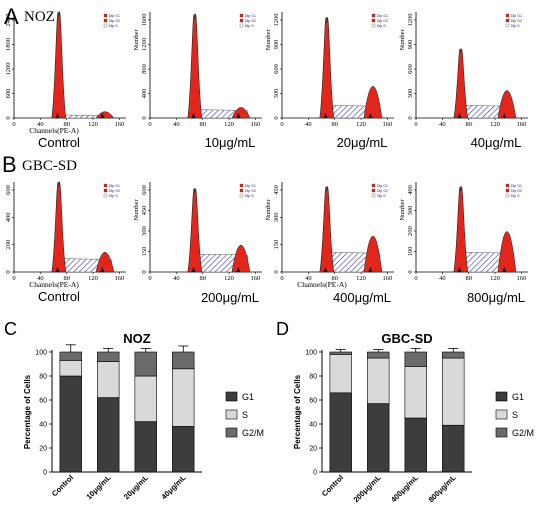  What do you see at coordinates (173, 487) in the screenshot?
I see `chart-x-tick-label: 40μg/mL` at bounding box center [173, 487].